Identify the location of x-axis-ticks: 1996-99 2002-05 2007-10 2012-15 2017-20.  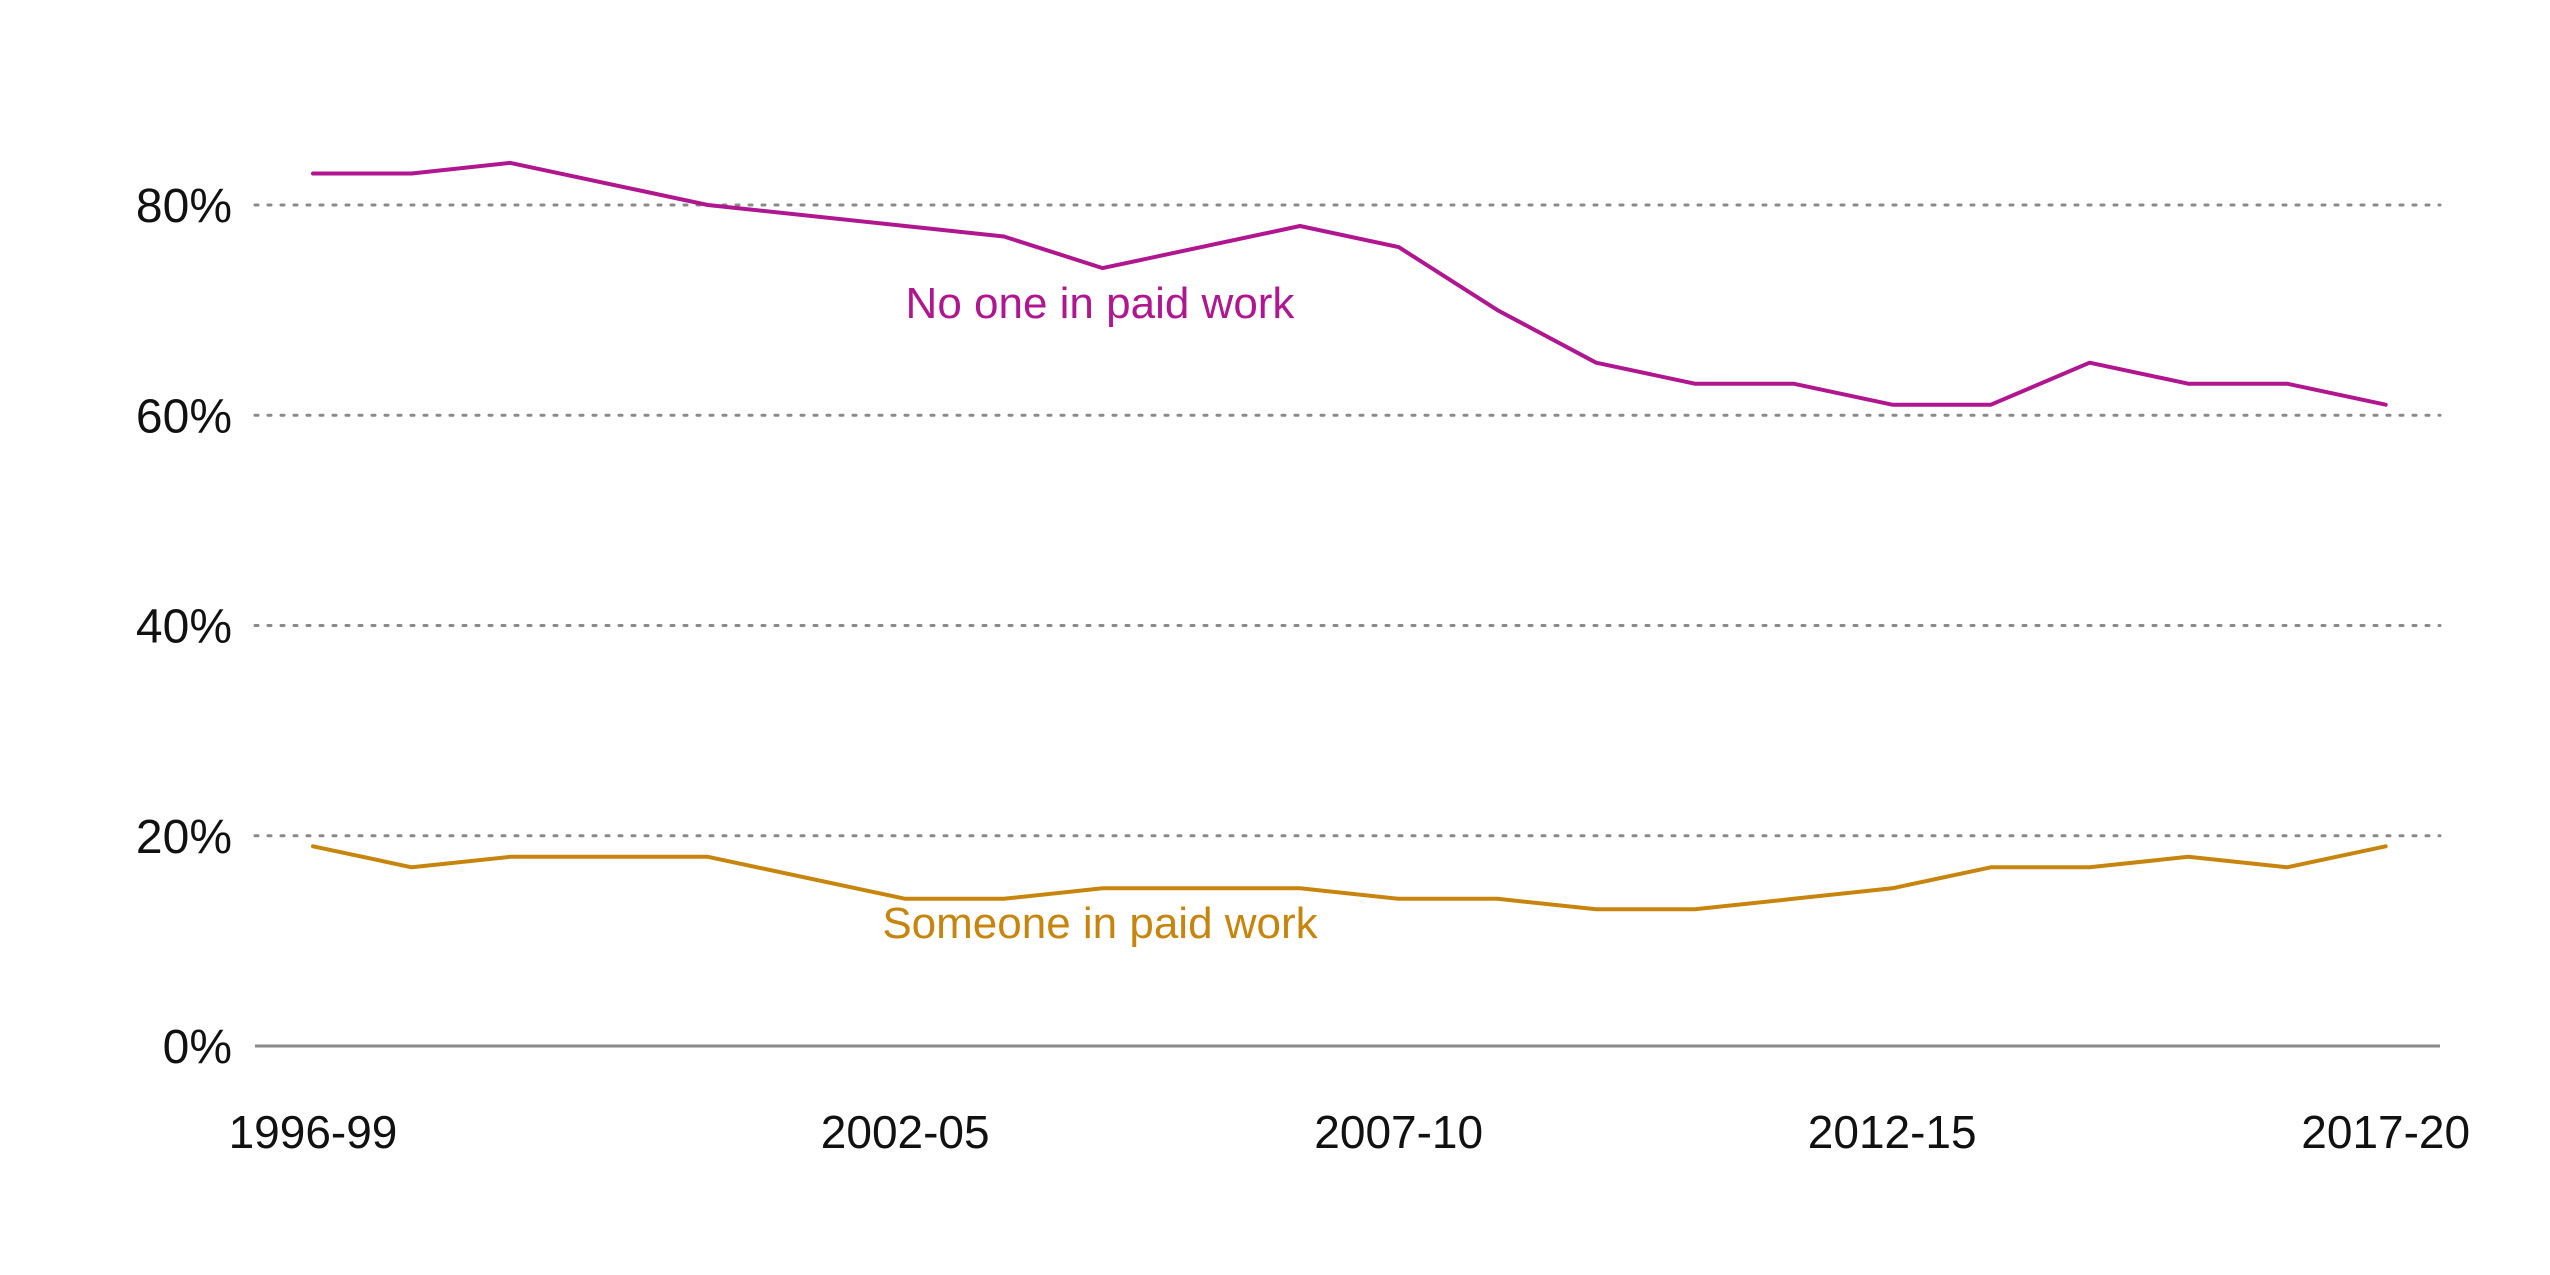
(1350, 1132).